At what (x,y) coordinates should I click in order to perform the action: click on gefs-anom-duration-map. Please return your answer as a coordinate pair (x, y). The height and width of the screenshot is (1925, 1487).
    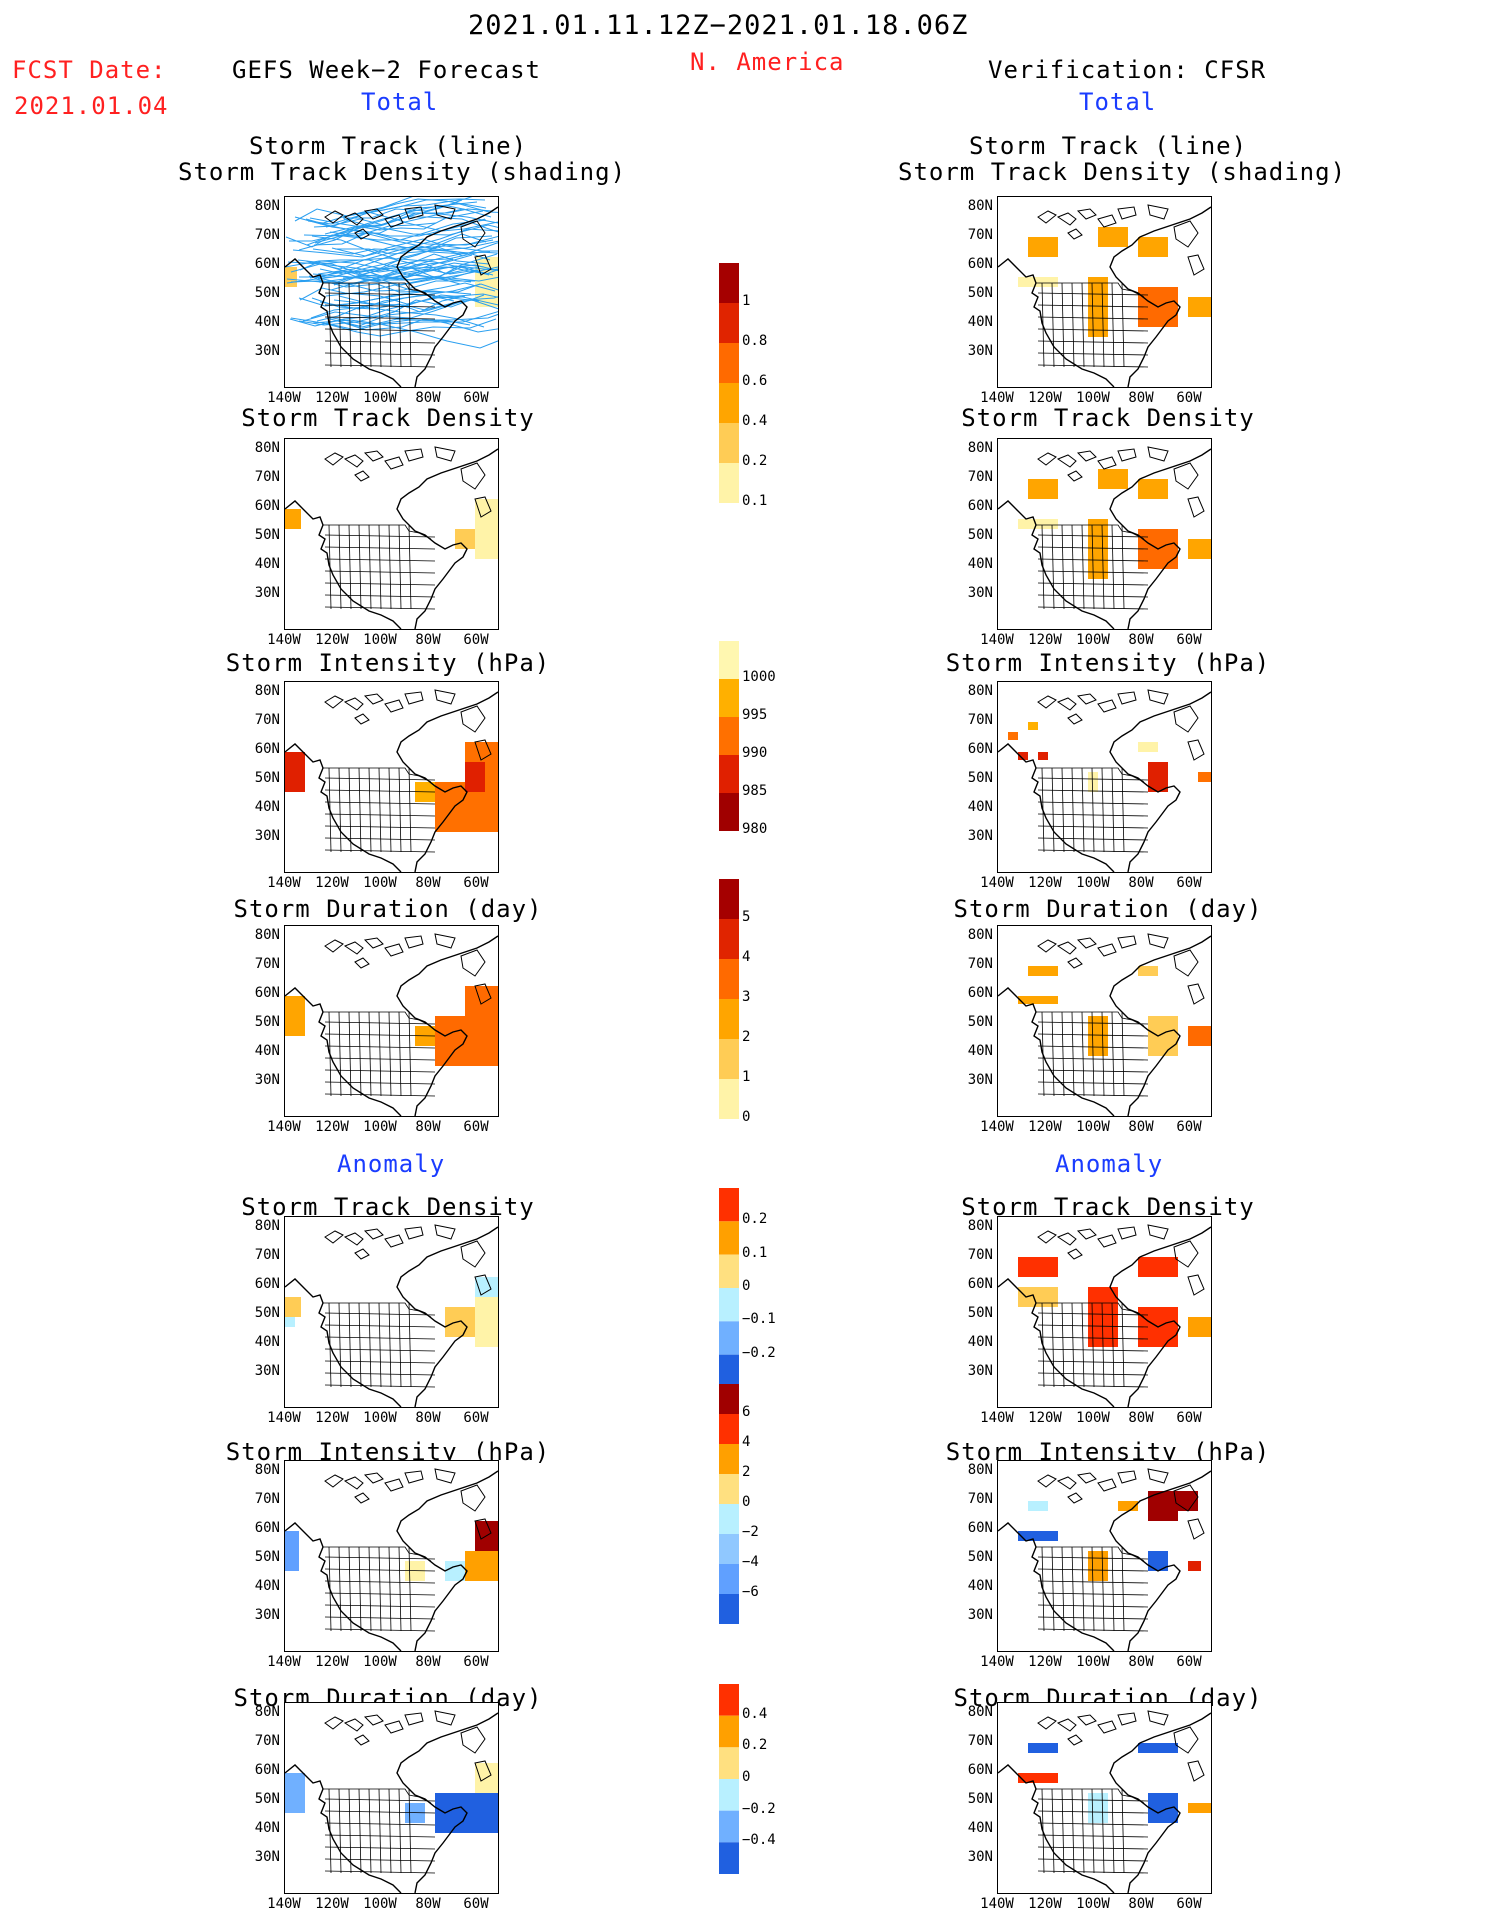
    Looking at the image, I should click on (391, 1798).